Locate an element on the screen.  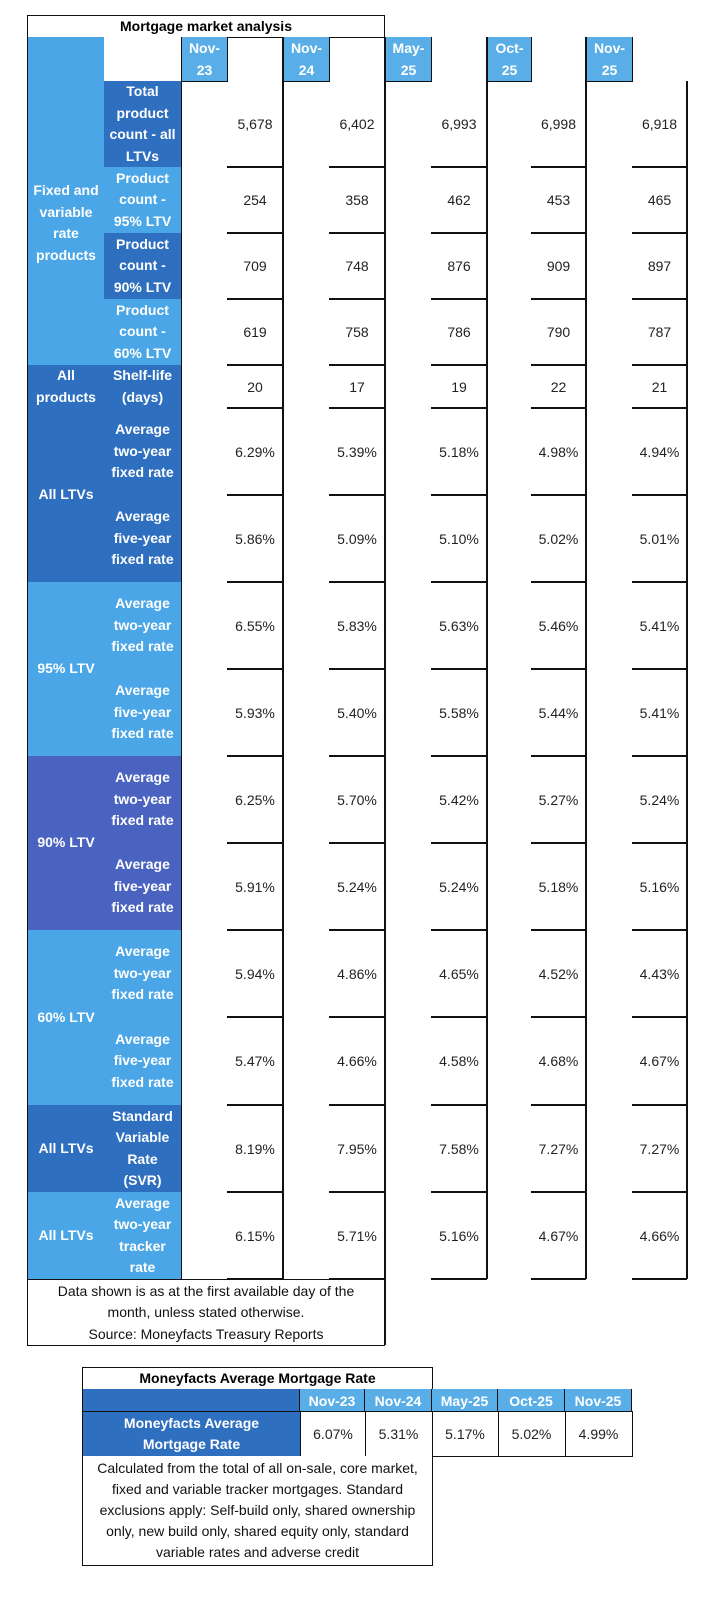
table2-title: Moneyfacts Average Mortgage Rate is located at coordinates (257, 1378).